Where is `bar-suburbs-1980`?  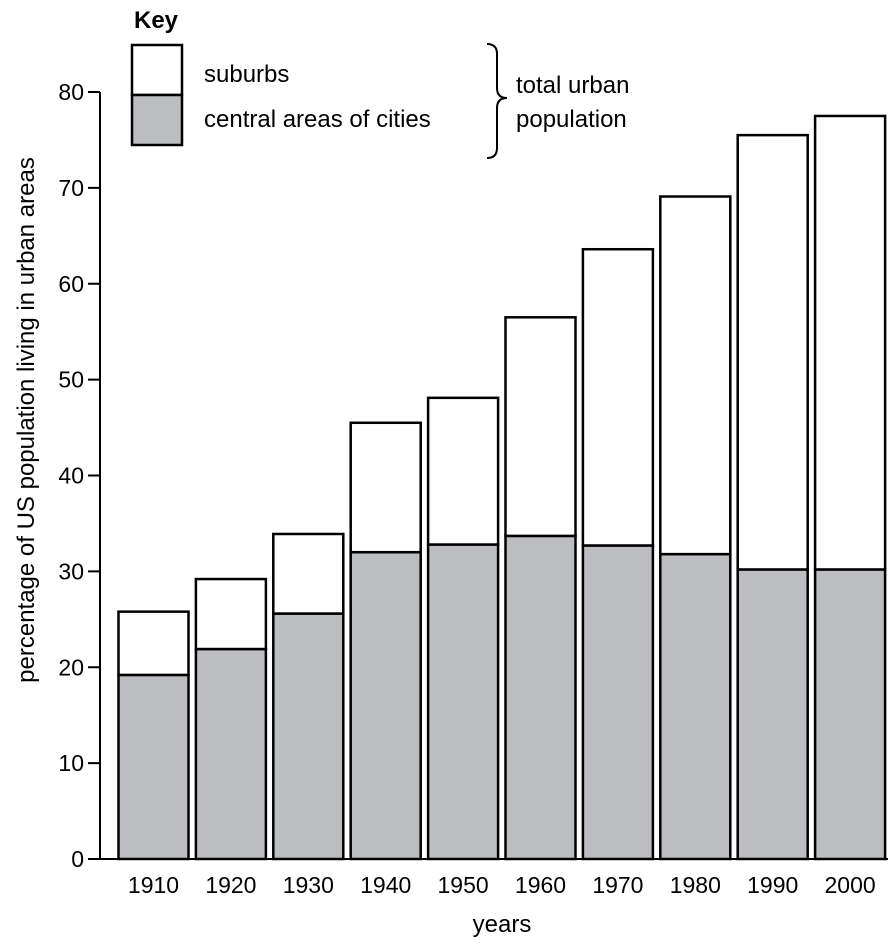
bar-suburbs-1980 is located at coordinates (695, 375).